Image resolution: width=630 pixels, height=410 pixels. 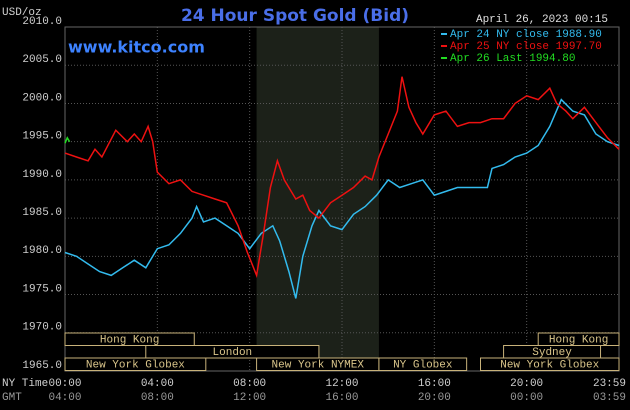 I want to click on unit-label: USD/oz, so click(x=22, y=13).